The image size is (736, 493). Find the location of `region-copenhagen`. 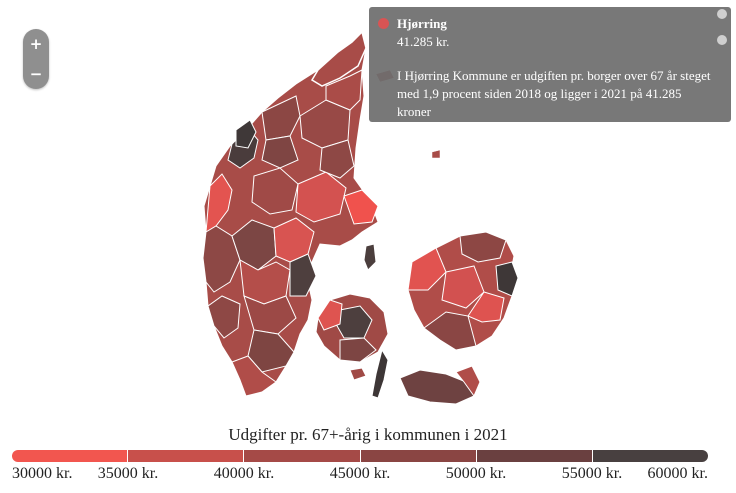

region-copenhagen is located at coordinates (507, 279).